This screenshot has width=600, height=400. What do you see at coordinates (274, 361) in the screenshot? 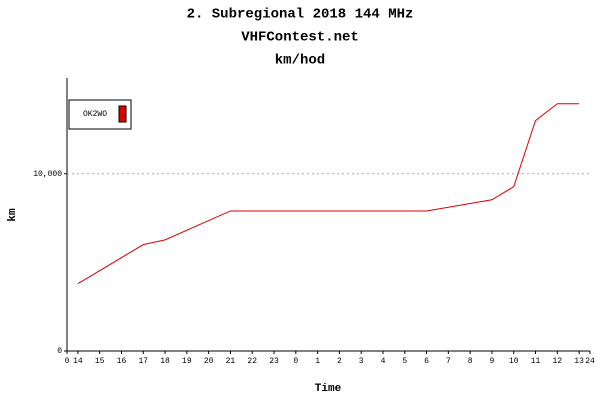
I see `x-tick-label: 23` at bounding box center [274, 361].